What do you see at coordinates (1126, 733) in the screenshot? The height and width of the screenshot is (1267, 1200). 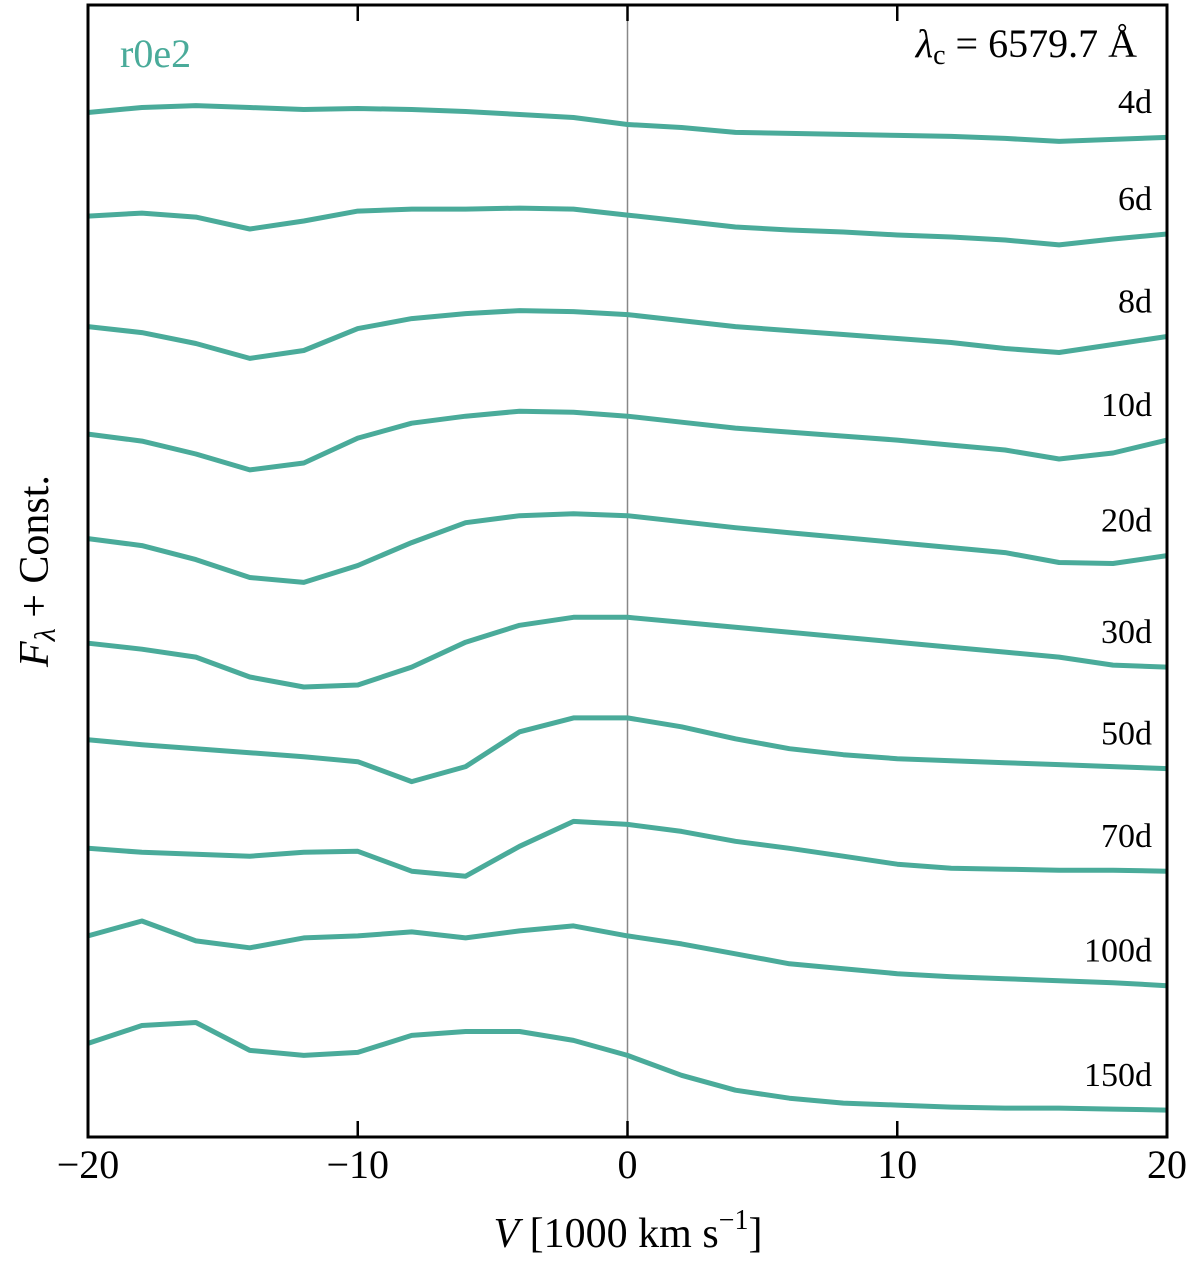 I see `epoch-label: 50d` at bounding box center [1126, 733].